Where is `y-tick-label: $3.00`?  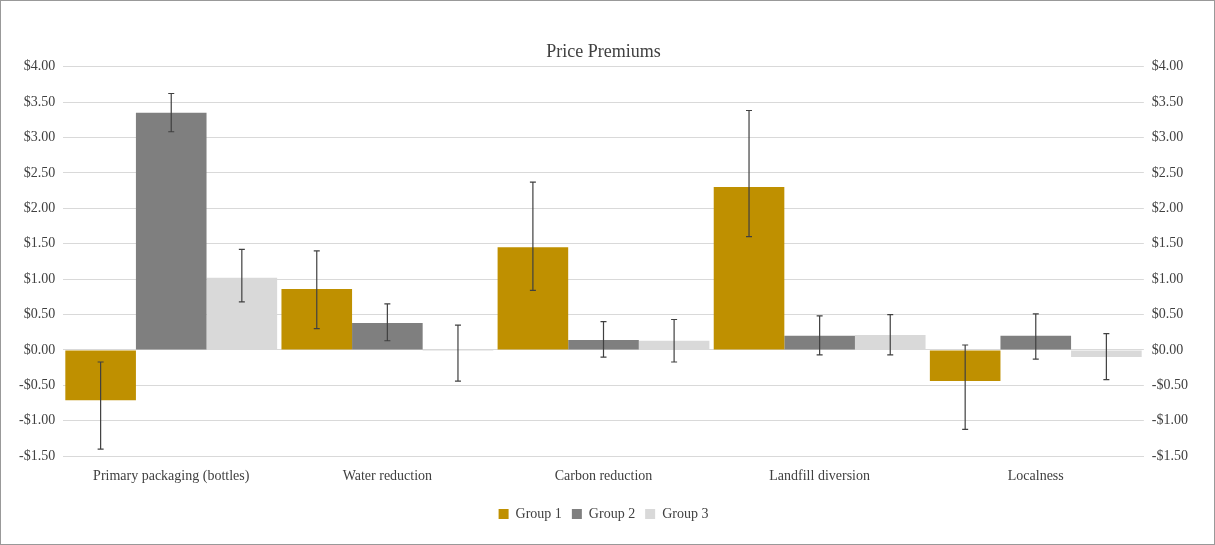 y-tick-label: $3.00 is located at coordinates (39, 137).